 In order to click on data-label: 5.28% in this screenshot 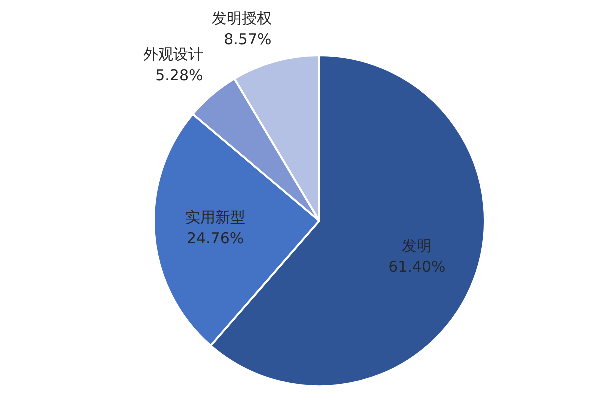, I will do `click(180, 75)`.